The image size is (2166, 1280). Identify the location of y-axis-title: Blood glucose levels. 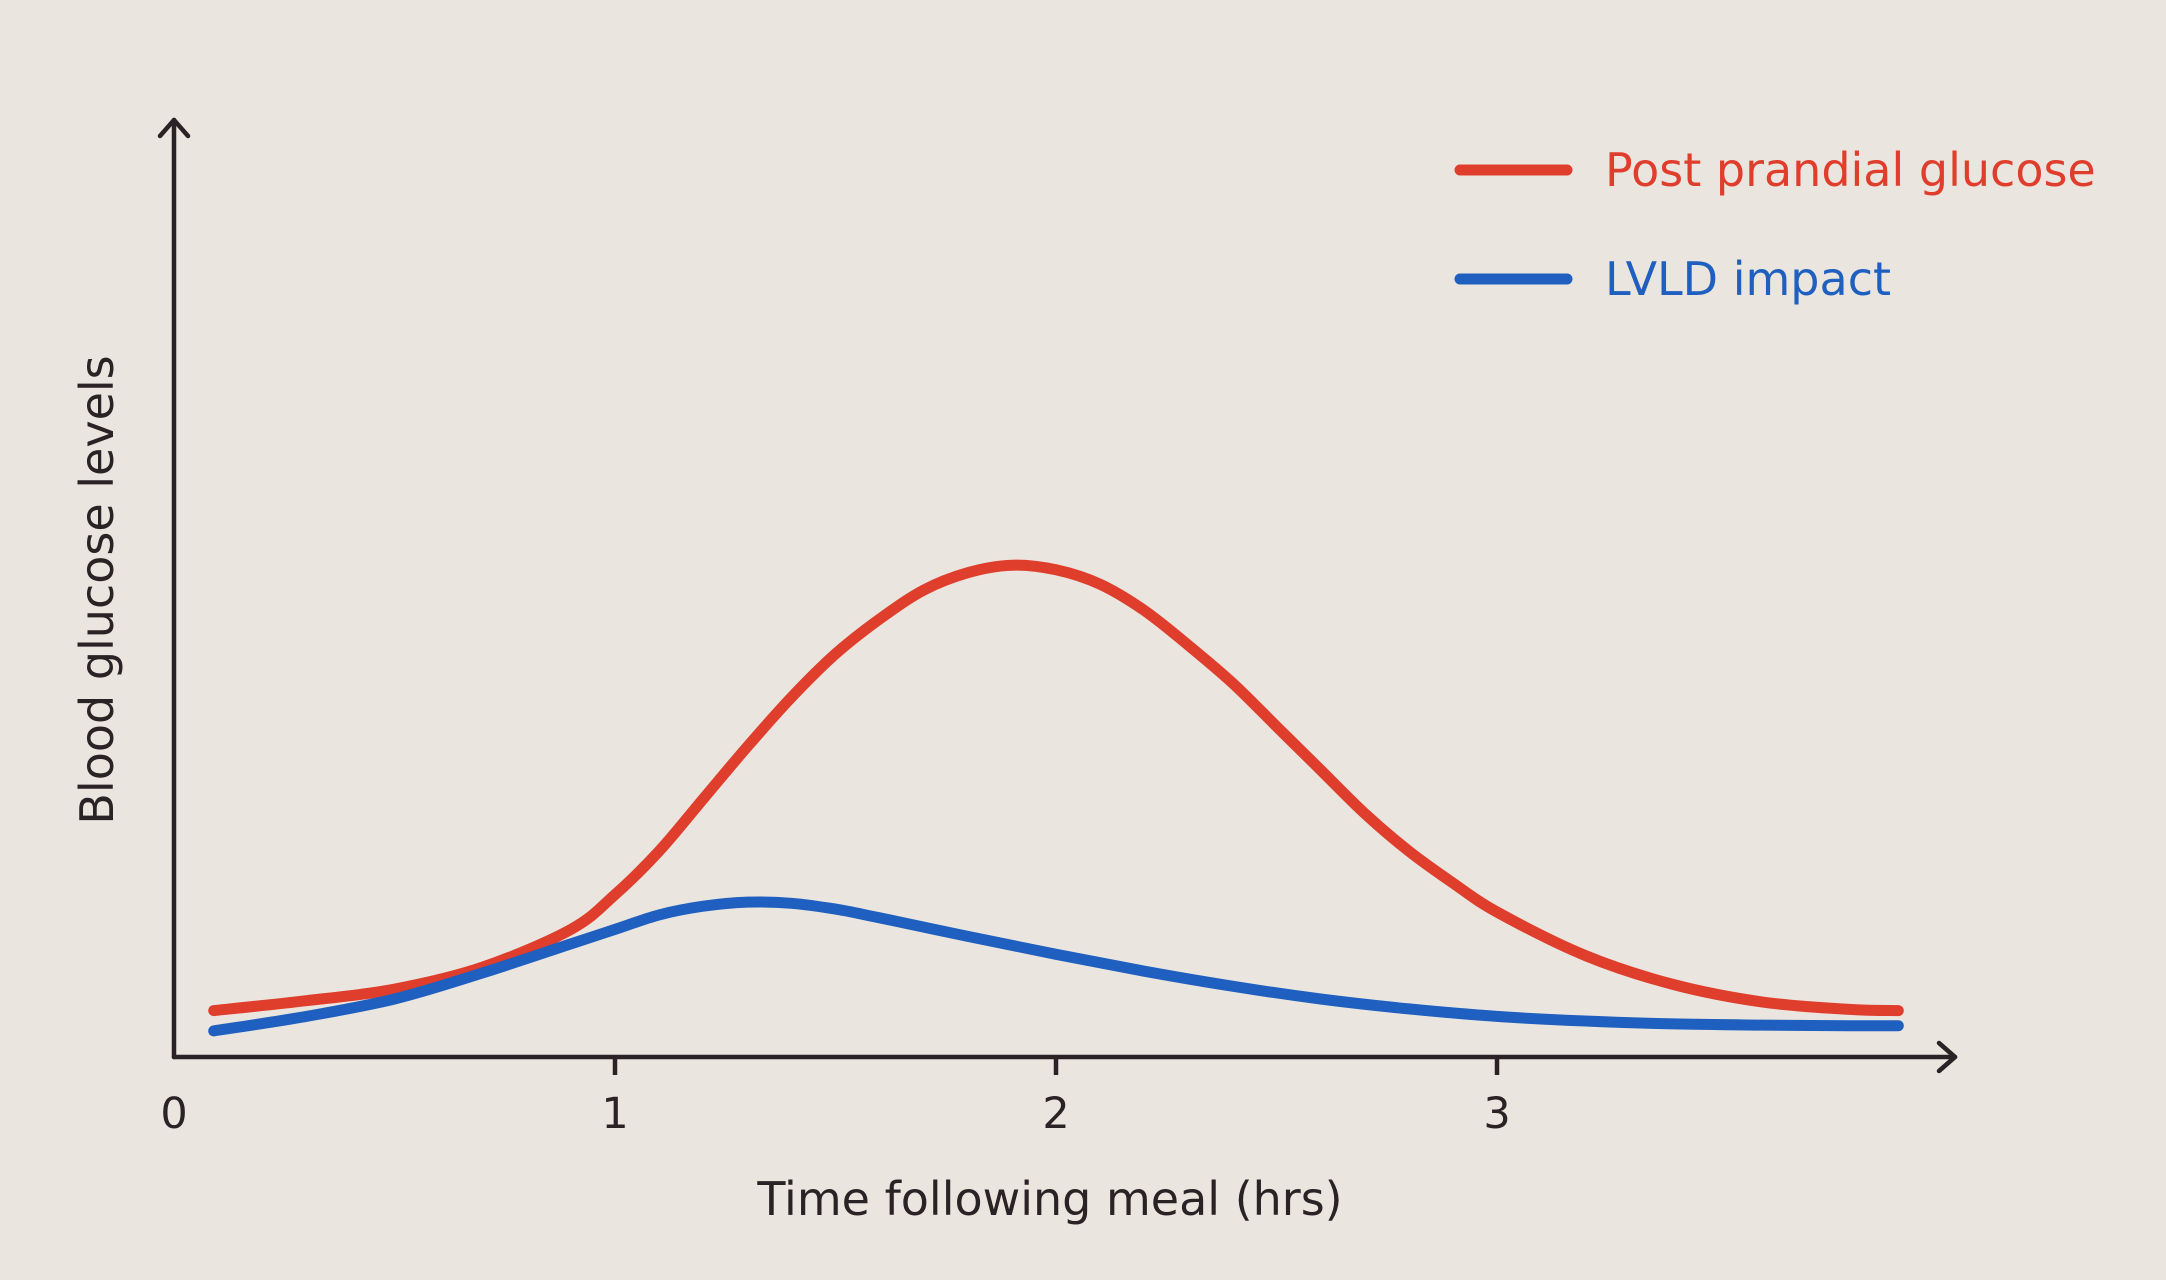
(97, 589).